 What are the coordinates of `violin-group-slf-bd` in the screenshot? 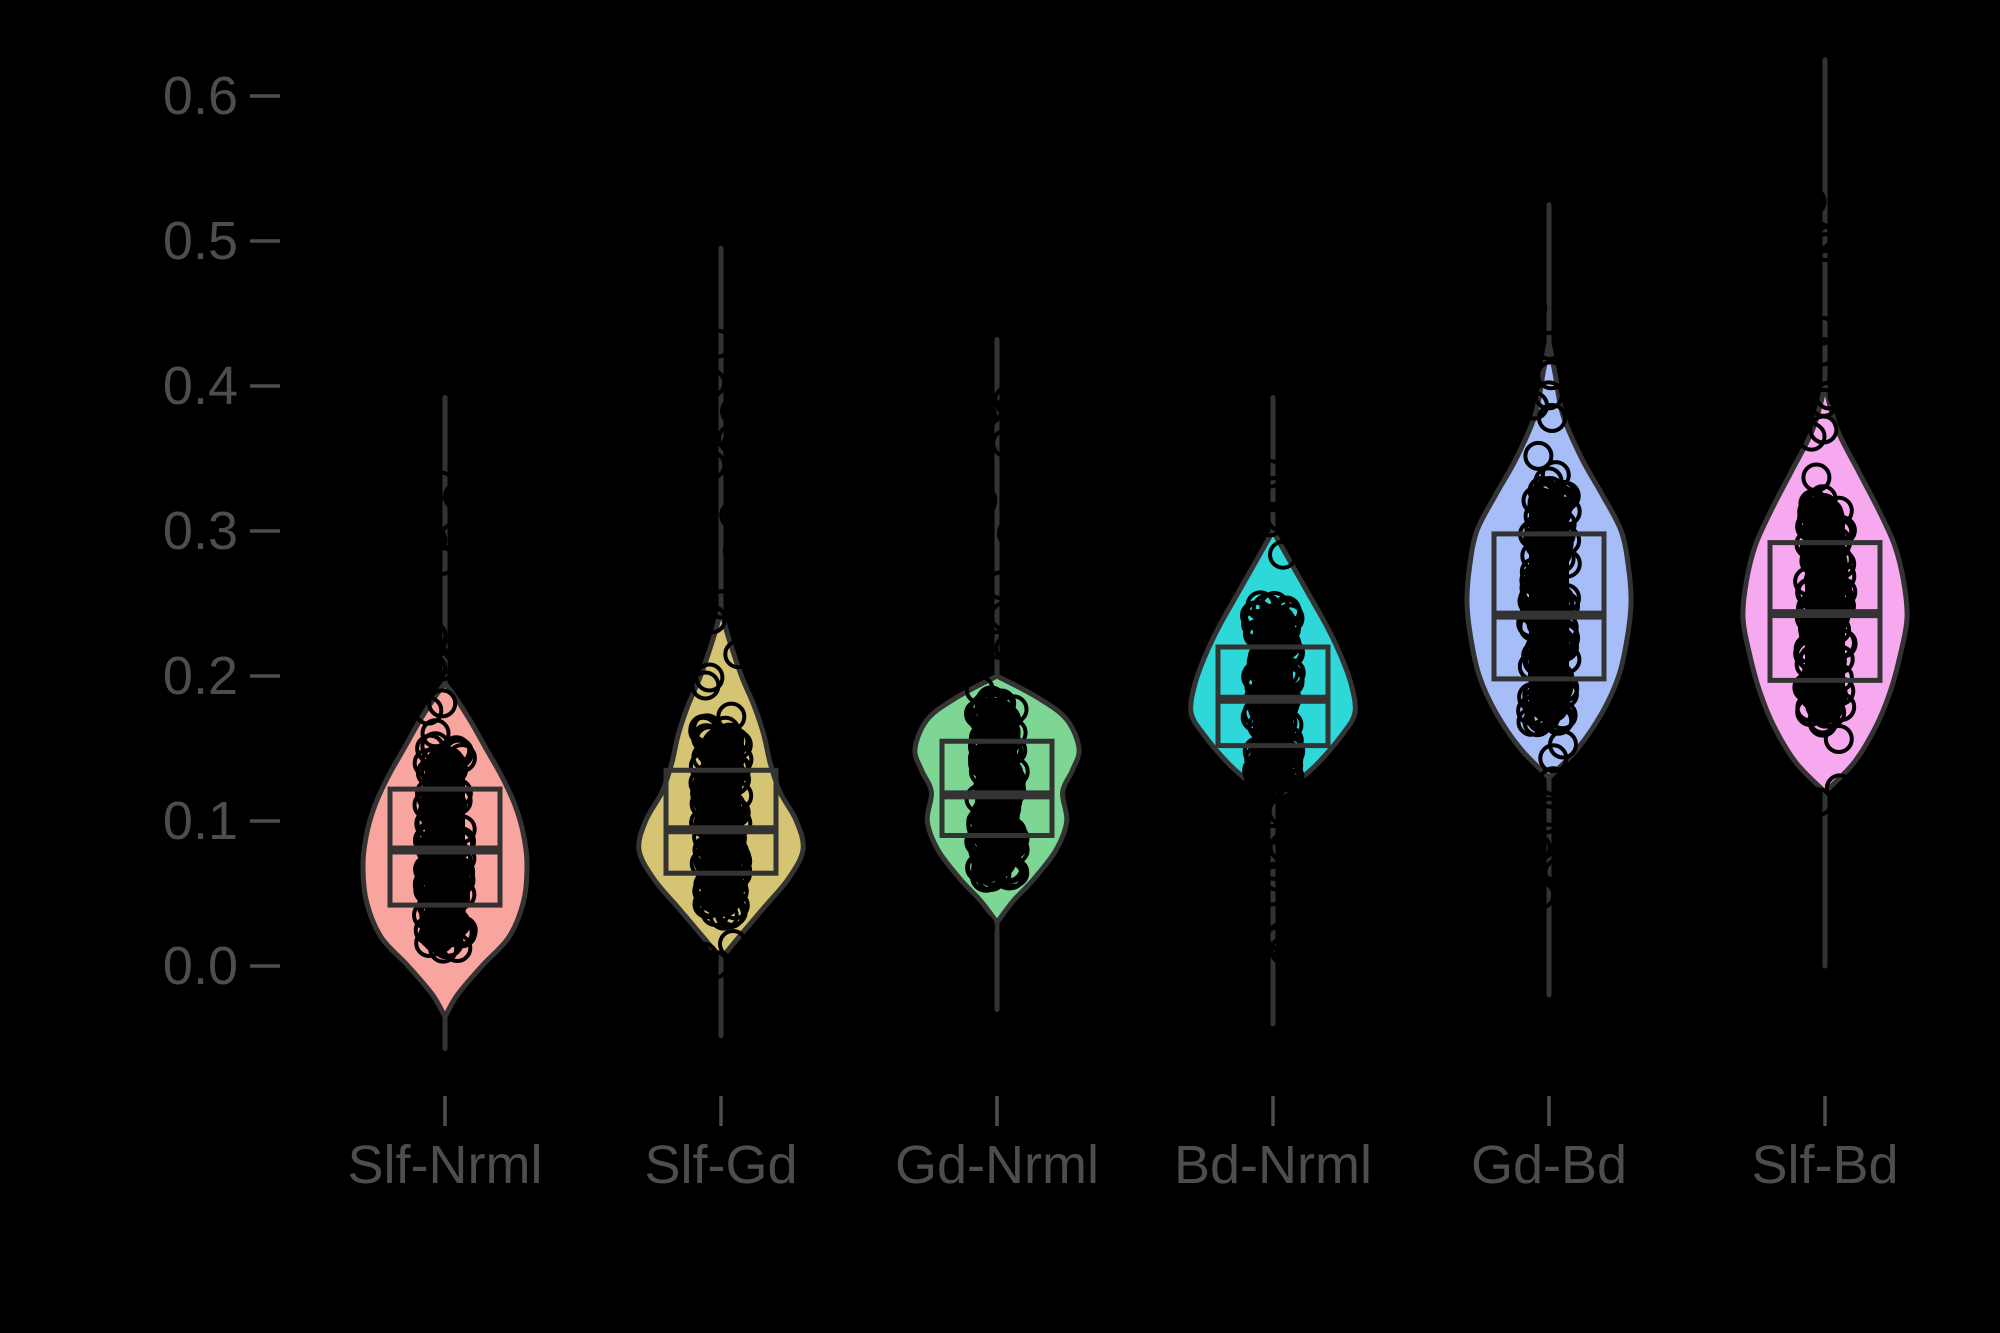 It's located at (1825, 513).